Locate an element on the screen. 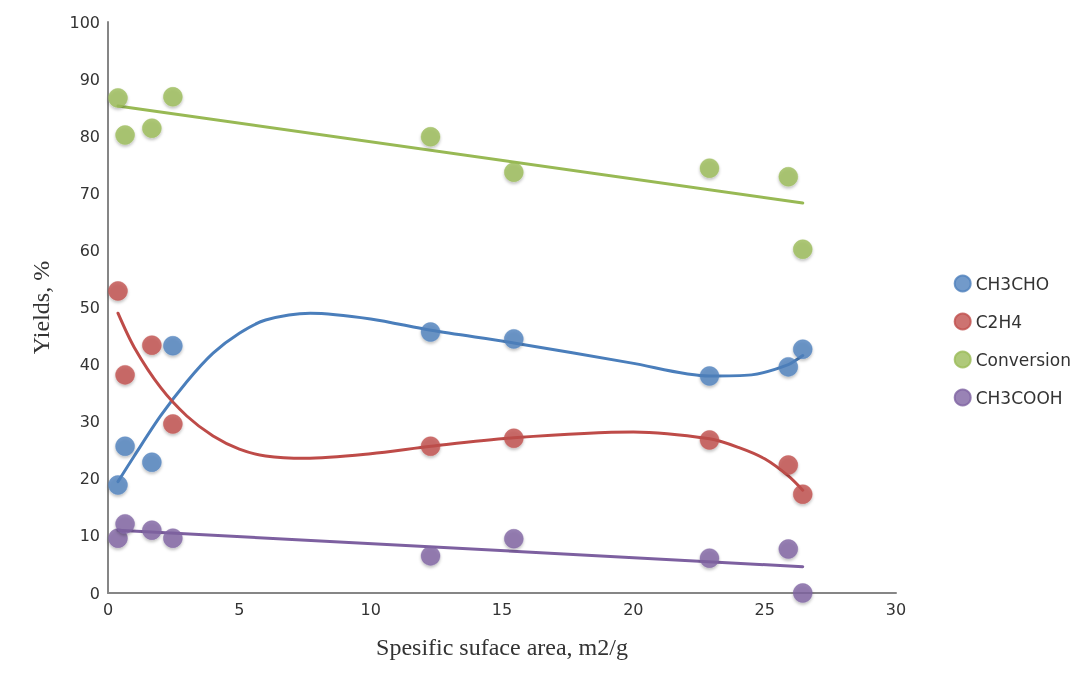  x-tick-label: 10 is located at coordinates (370, 609).